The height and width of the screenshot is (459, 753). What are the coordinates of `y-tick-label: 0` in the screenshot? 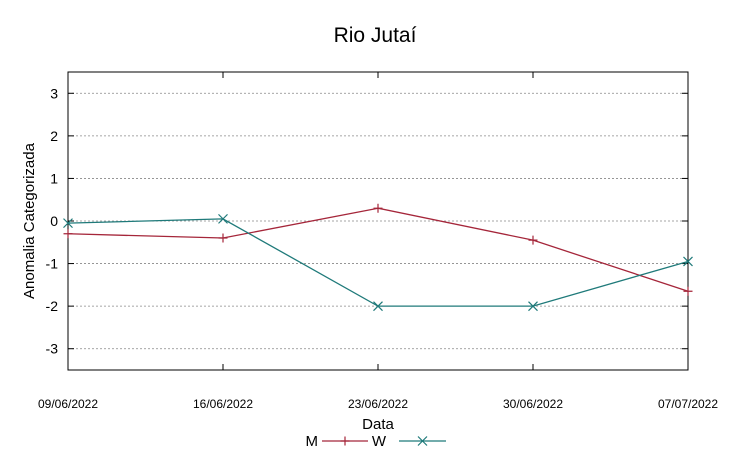 It's located at (54, 221).